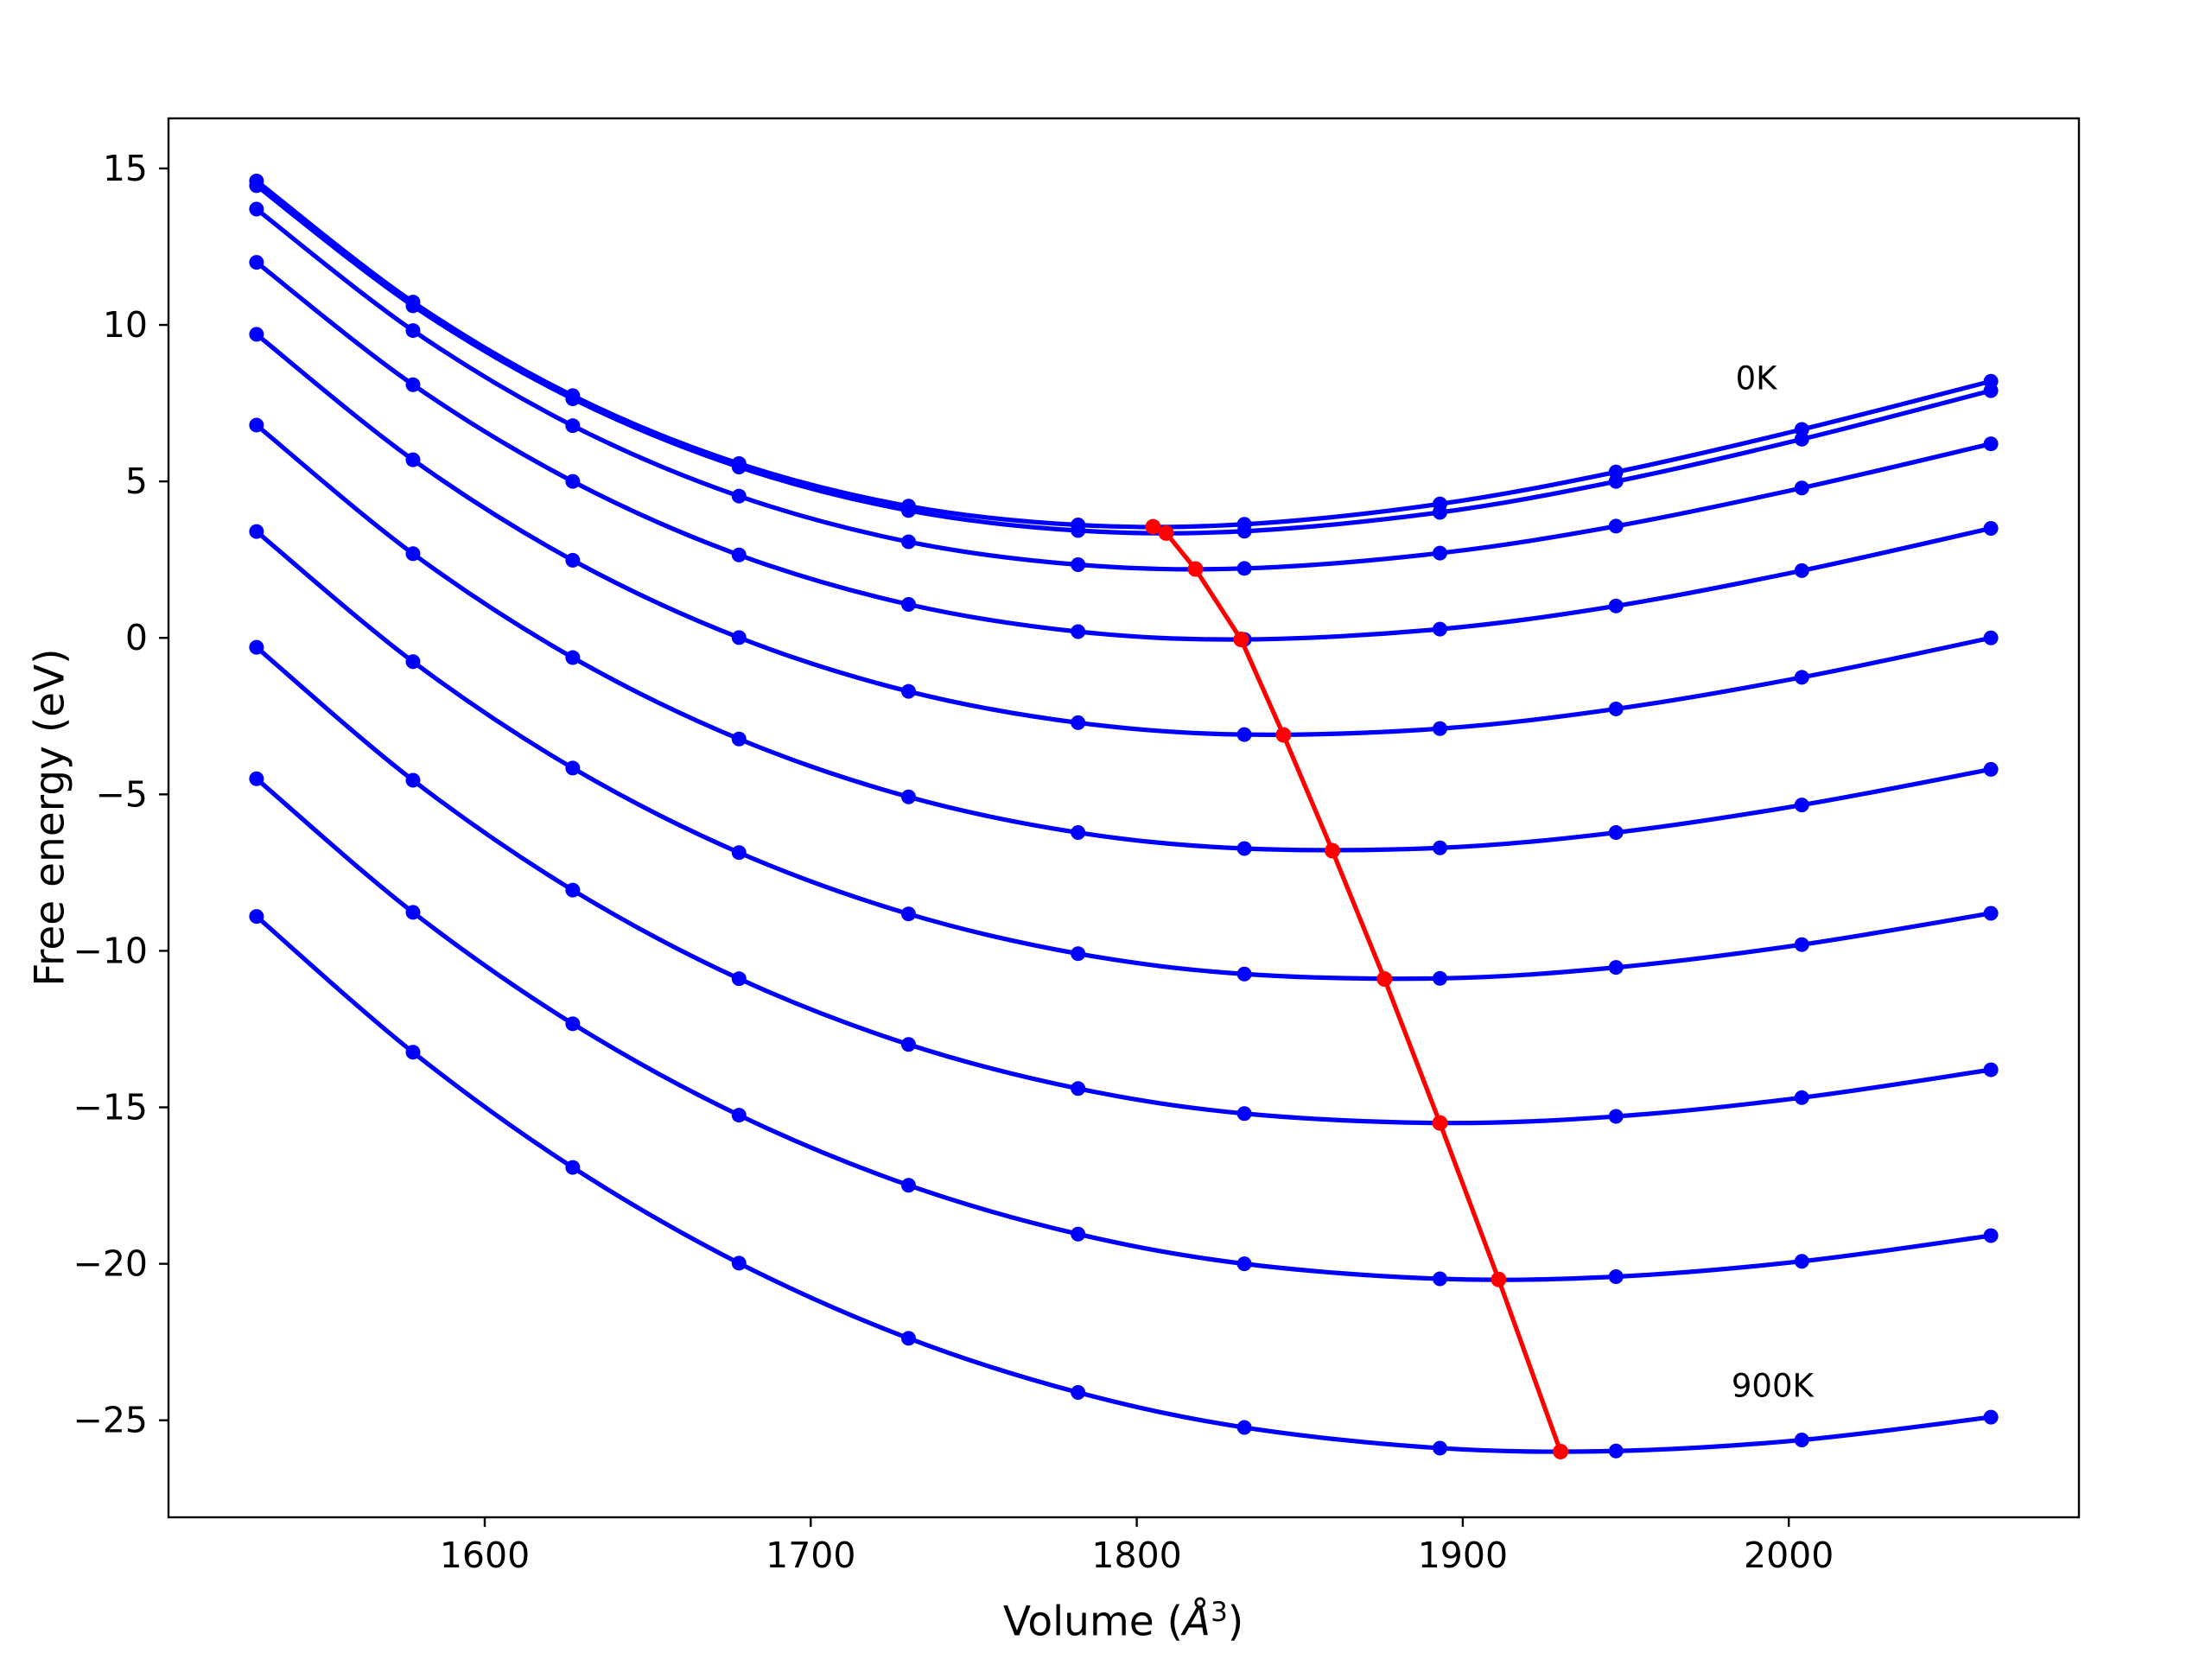  Describe the element at coordinates (810, 1555) in the screenshot. I see `x-tick-label: 1700` at that location.